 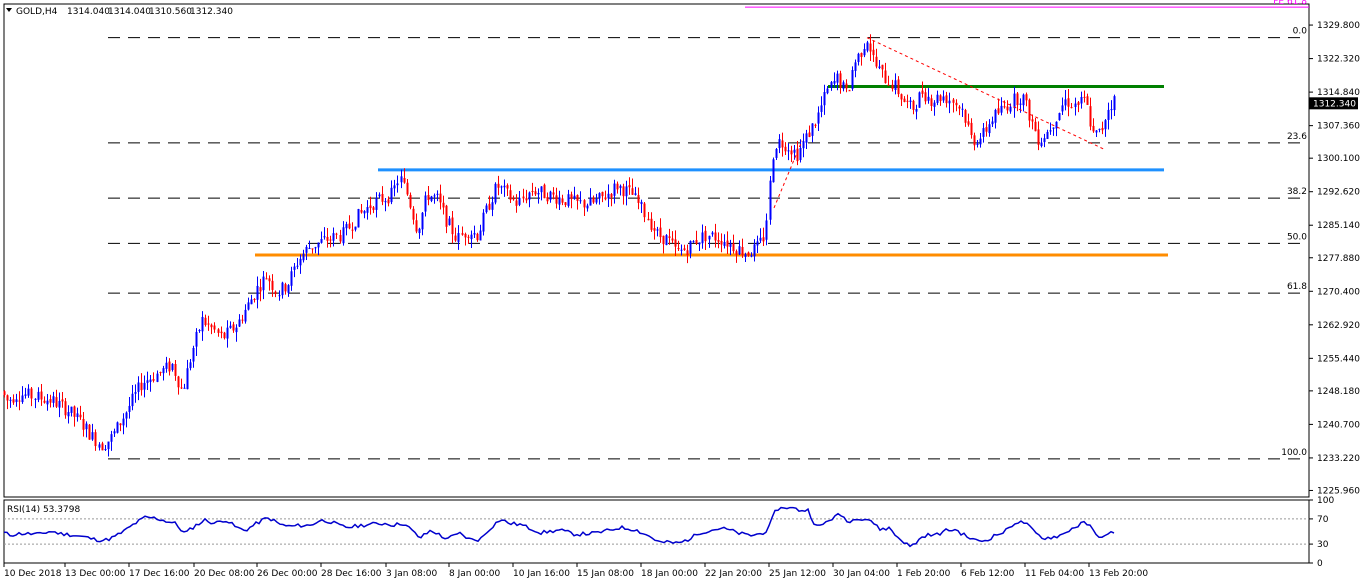 What do you see at coordinates (1323, 545) in the screenshot?
I see `rsi-tick-label: 30` at bounding box center [1323, 545].